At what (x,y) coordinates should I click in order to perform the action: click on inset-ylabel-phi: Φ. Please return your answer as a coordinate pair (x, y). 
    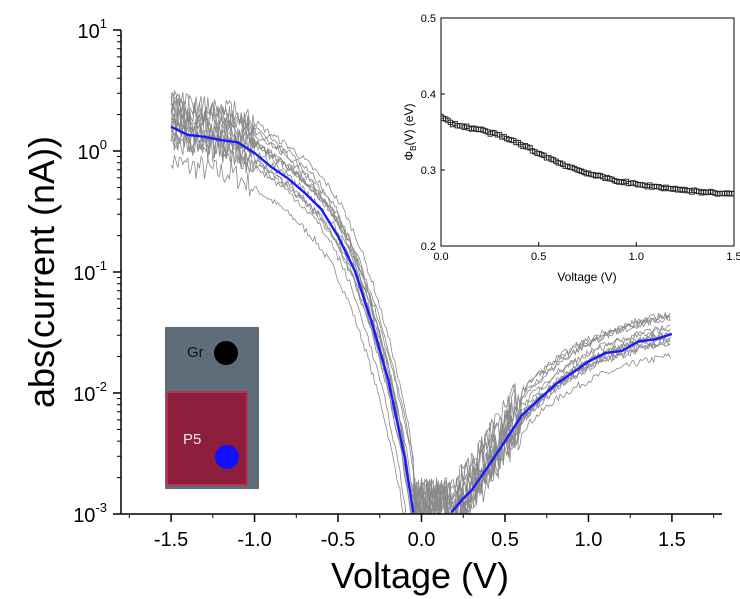
    Looking at the image, I should click on (409, 156).